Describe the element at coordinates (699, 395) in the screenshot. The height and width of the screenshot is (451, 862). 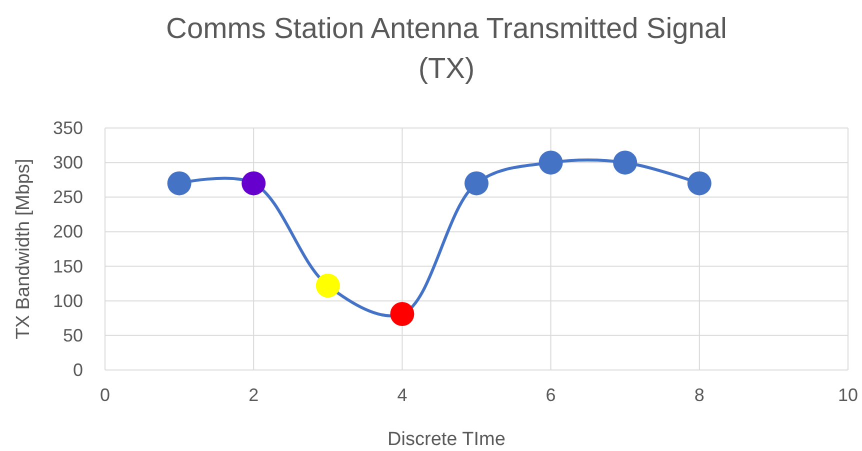
I see `x-tick-label: 8` at that location.